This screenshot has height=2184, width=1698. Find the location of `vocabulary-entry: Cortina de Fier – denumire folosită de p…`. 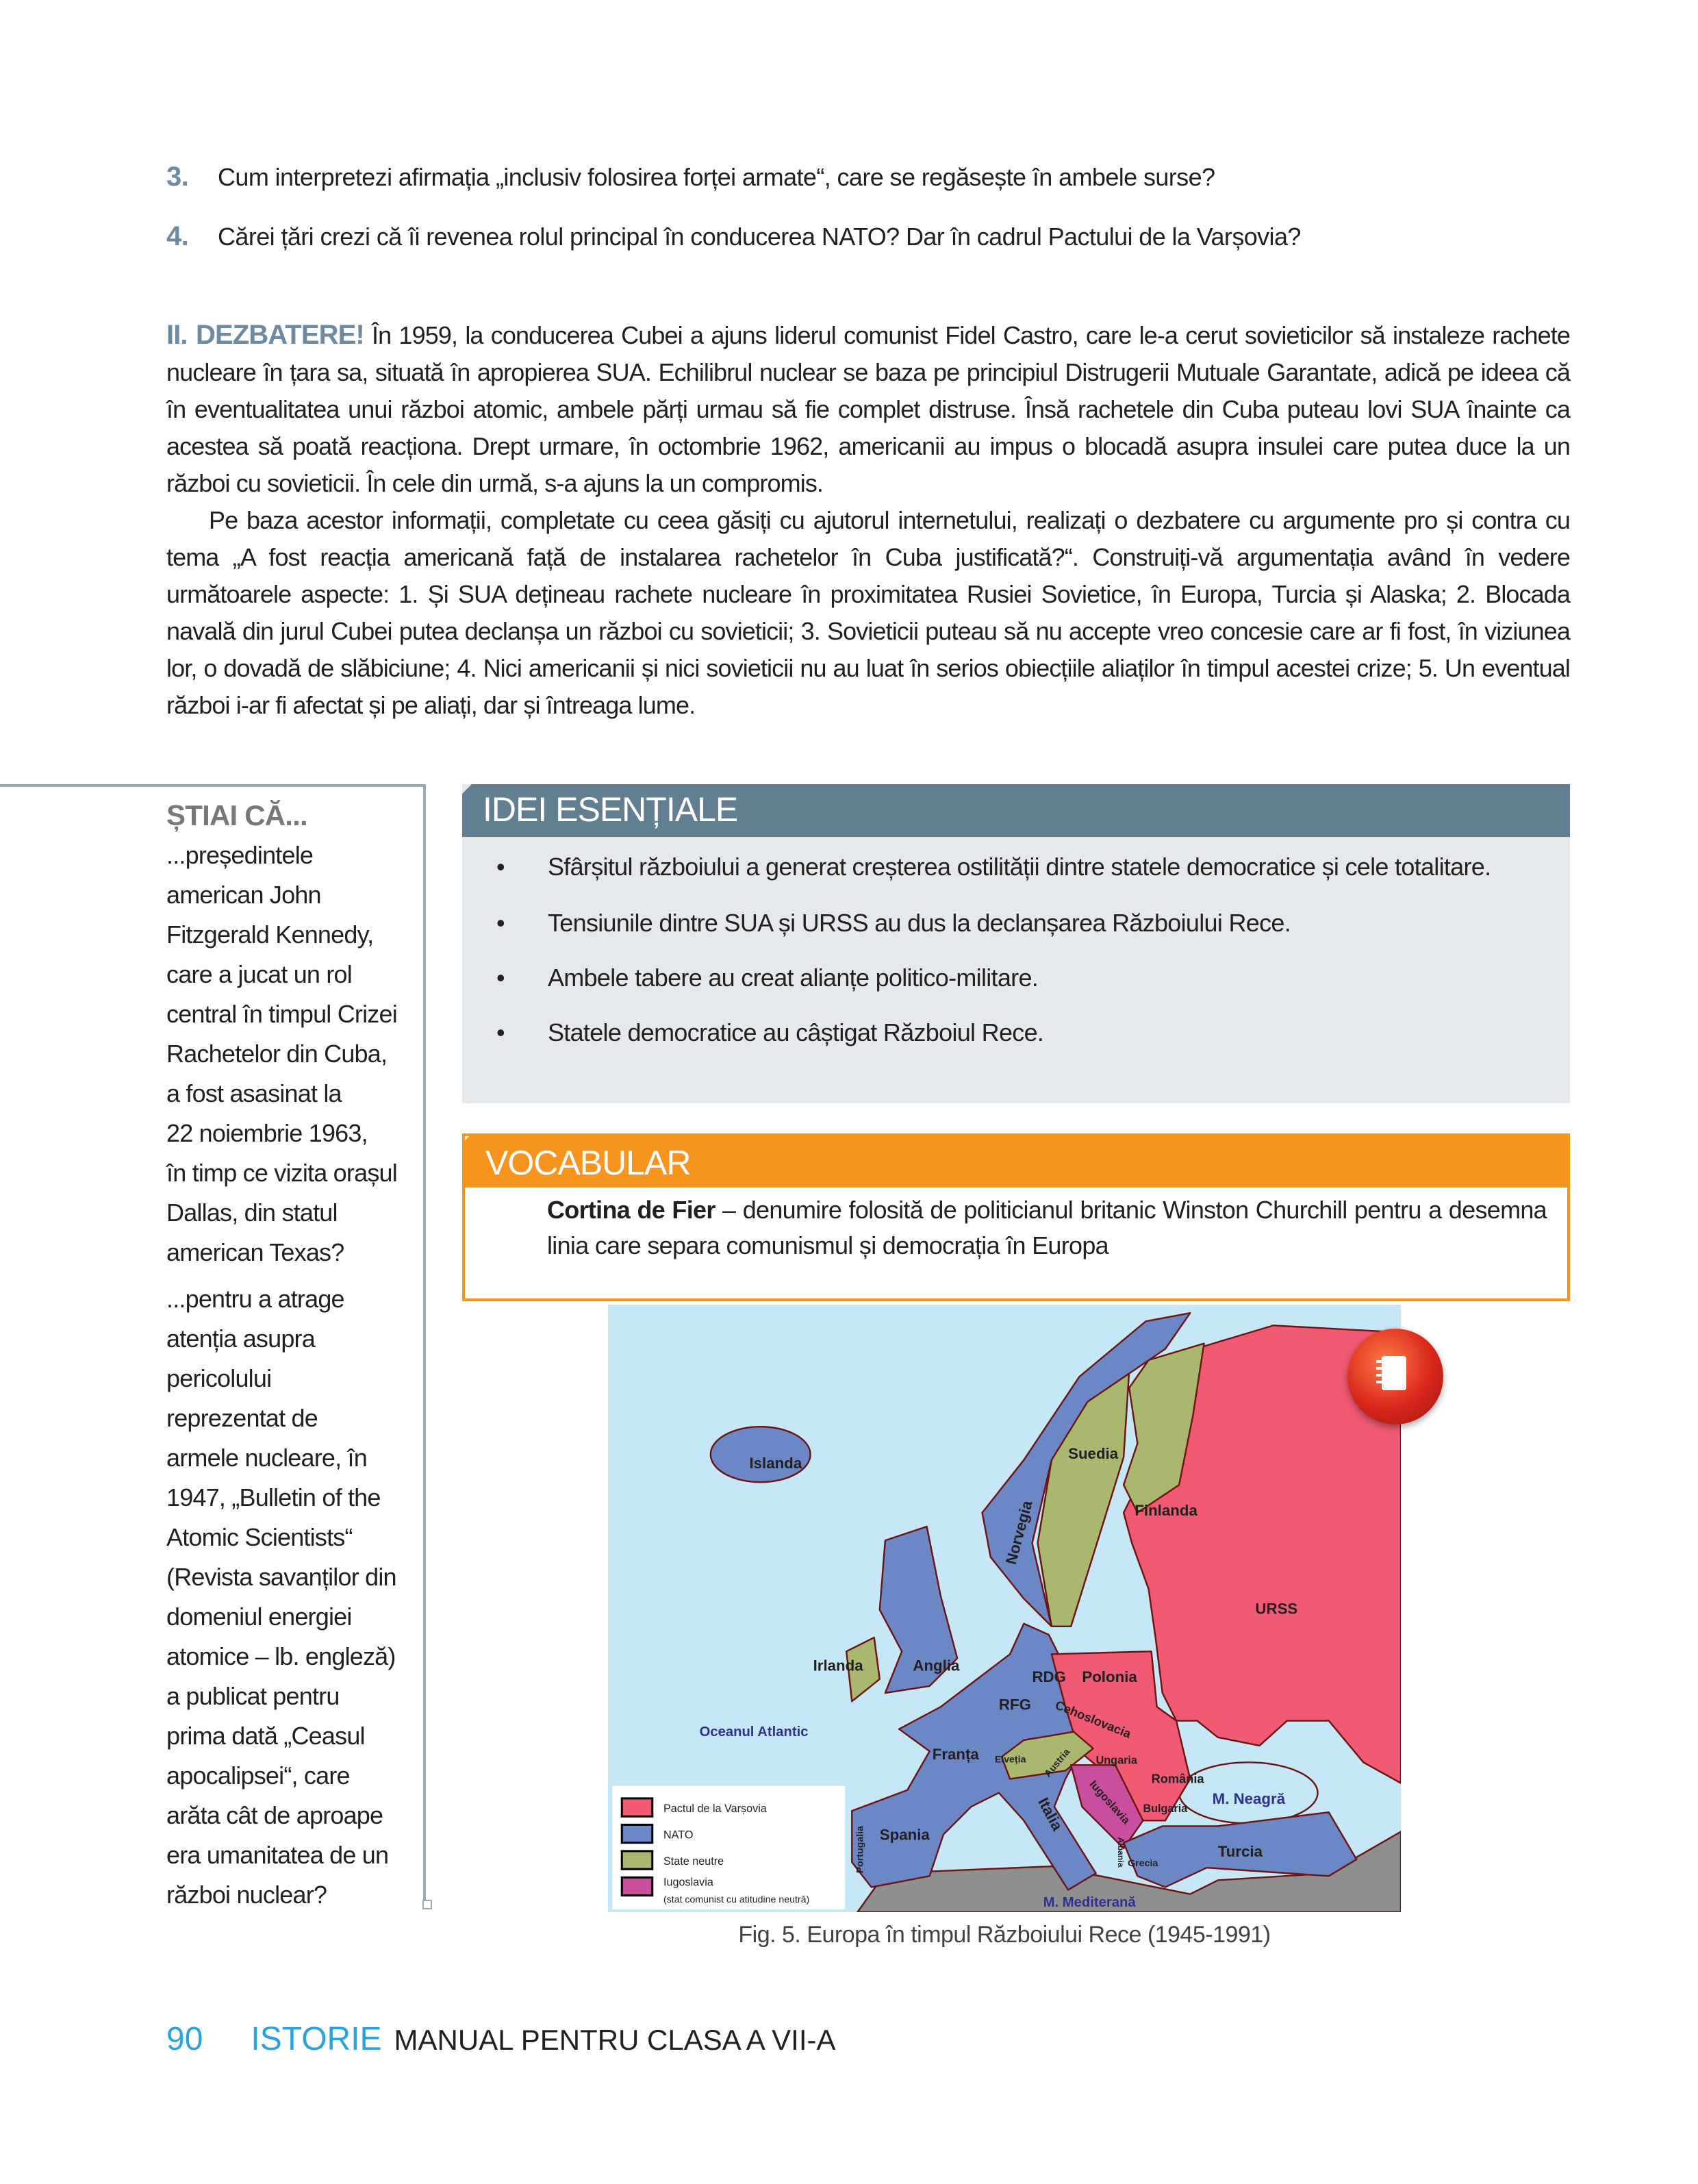

vocabulary-entry: Cortina de Fier – denumire folosită de p… is located at coordinates (1047, 1228).